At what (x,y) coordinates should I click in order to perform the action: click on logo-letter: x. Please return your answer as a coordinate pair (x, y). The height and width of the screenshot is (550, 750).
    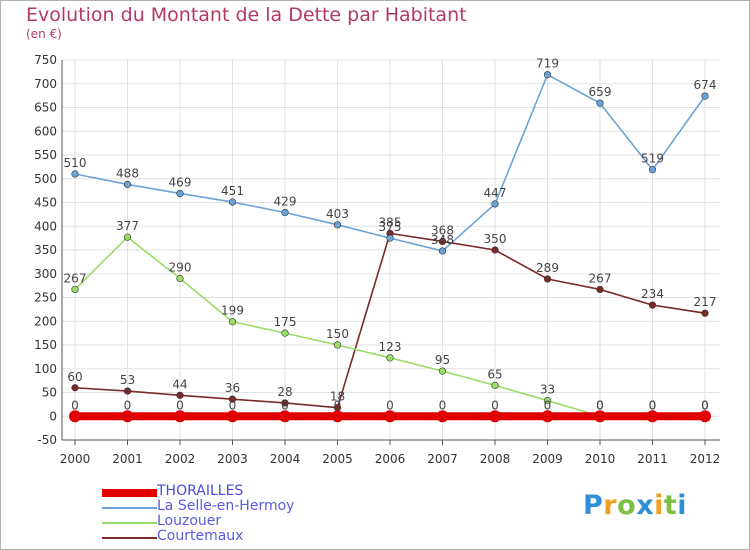
    Looking at the image, I should click on (645, 505).